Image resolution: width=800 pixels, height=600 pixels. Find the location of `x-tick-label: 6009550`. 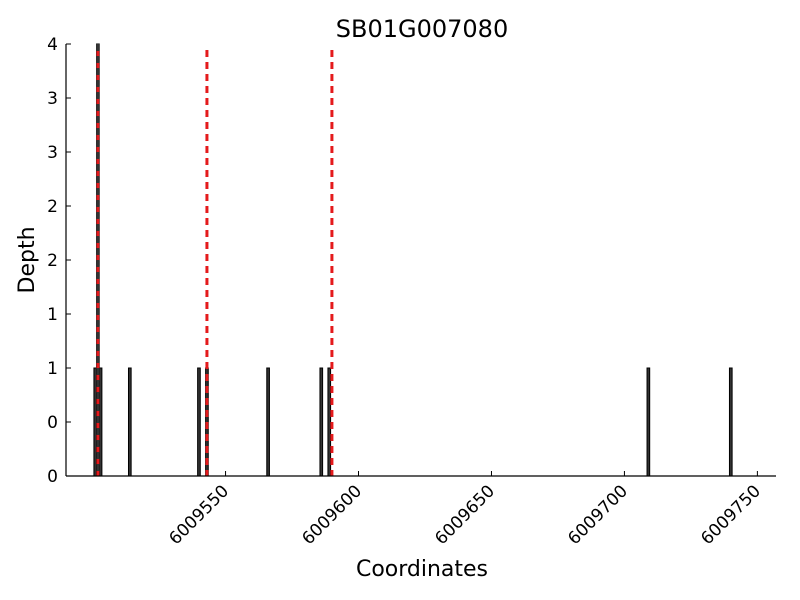

x-tick-label: 6009550 is located at coordinates (199, 515).